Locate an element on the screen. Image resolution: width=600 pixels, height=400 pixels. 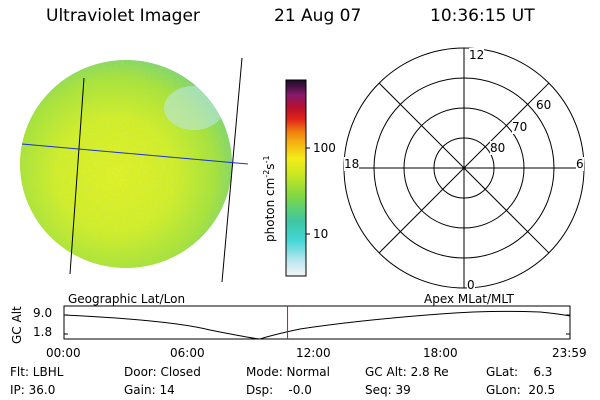
altitude-plot is located at coordinates (317, 322).